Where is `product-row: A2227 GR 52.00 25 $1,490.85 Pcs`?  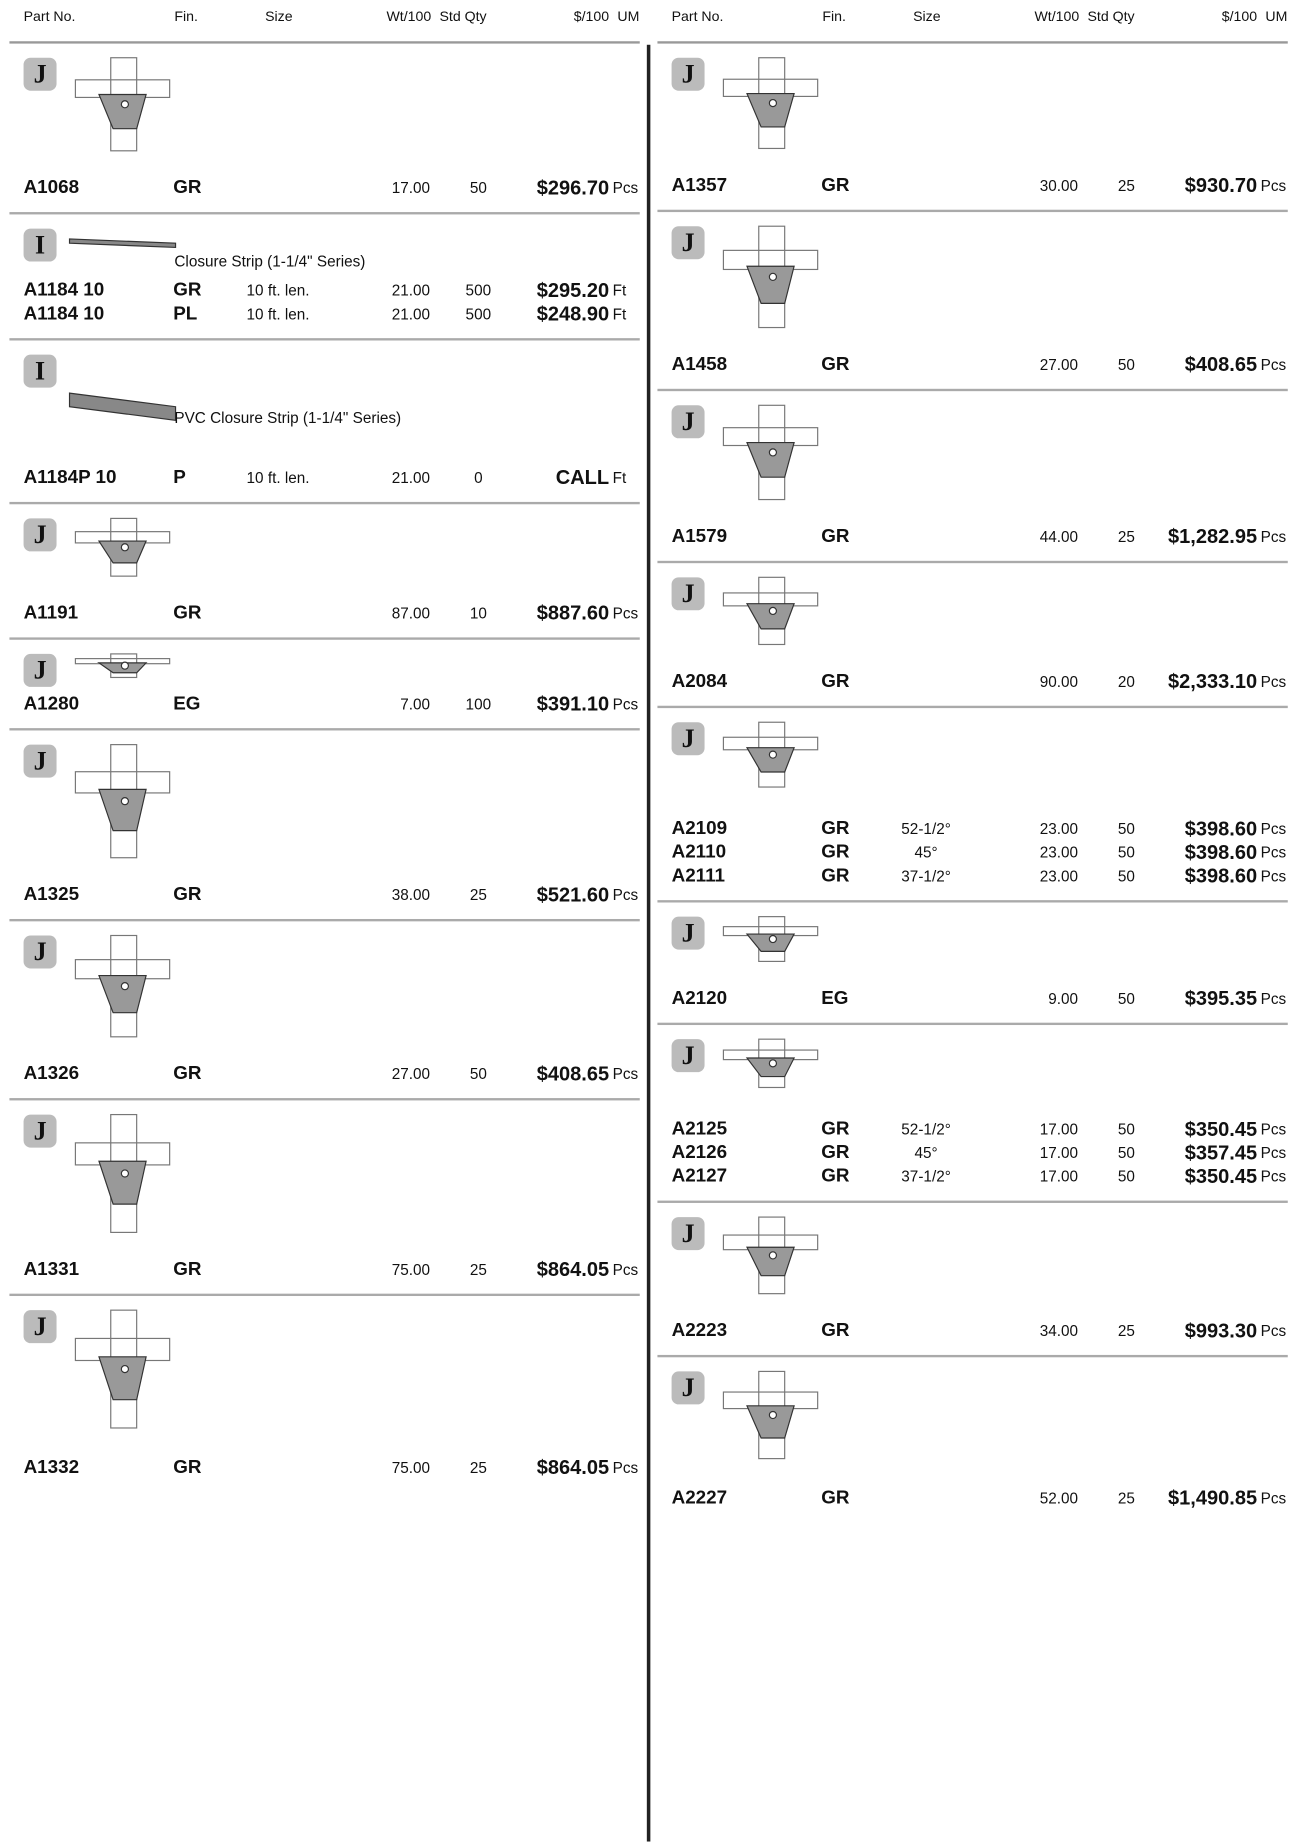 product-row: A2227 GR 52.00 25 $1,490.85 Pcs is located at coordinates (972, 1499).